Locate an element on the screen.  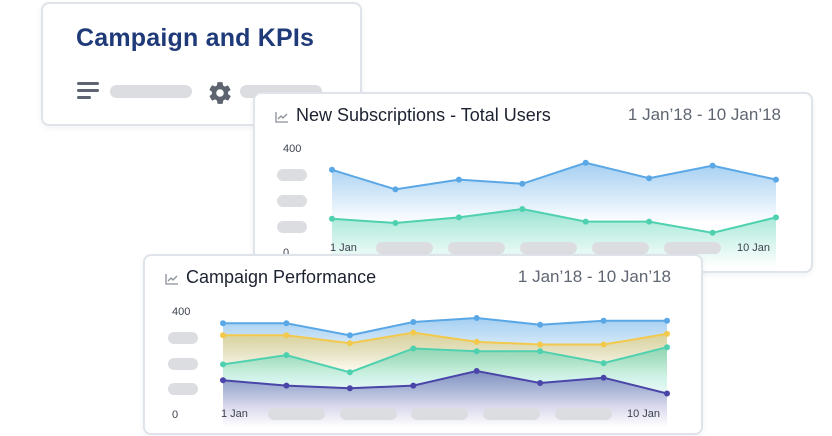
menu-icon is located at coordinates (89, 92).